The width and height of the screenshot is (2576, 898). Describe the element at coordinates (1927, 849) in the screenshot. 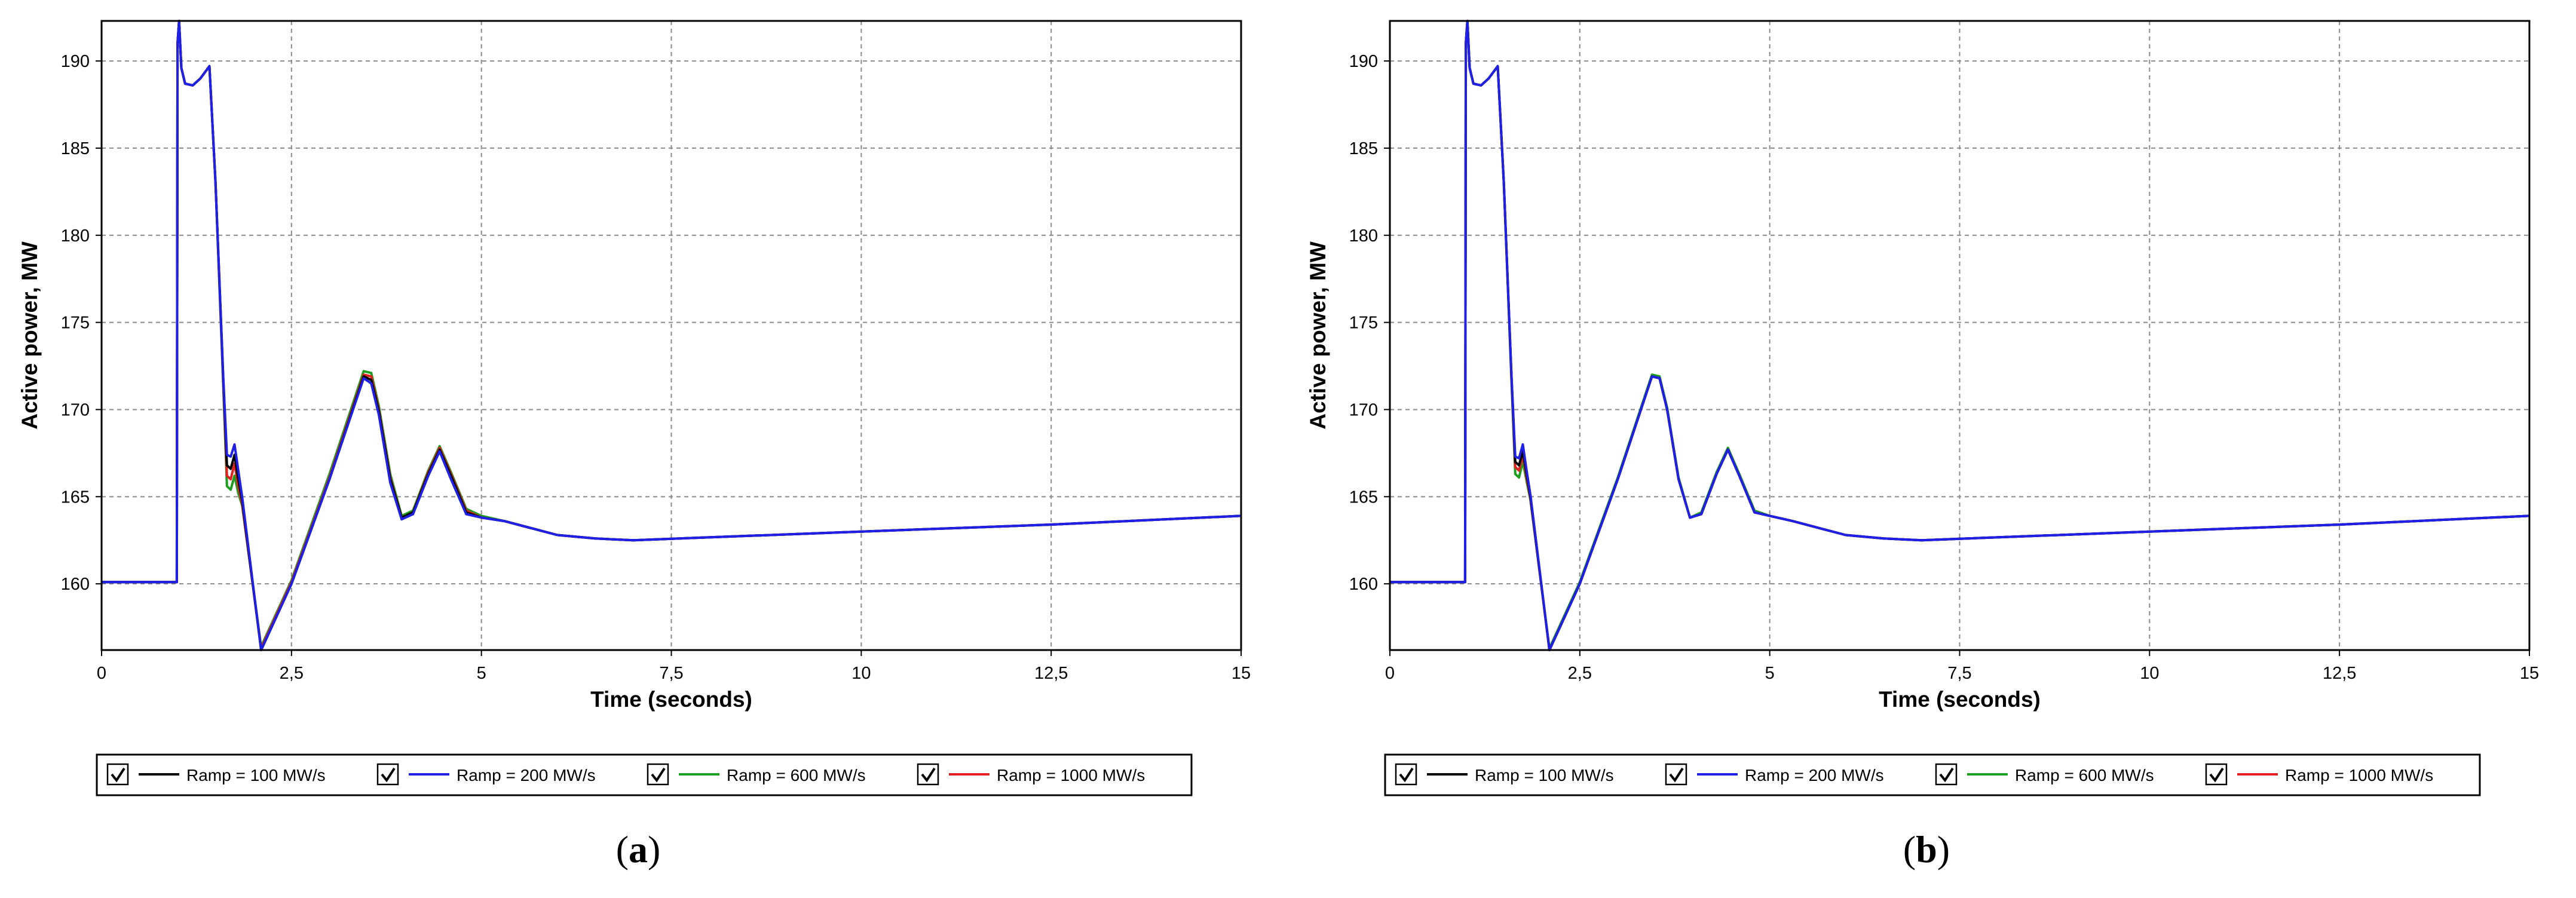

I see `caption-b: (b)` at that location.